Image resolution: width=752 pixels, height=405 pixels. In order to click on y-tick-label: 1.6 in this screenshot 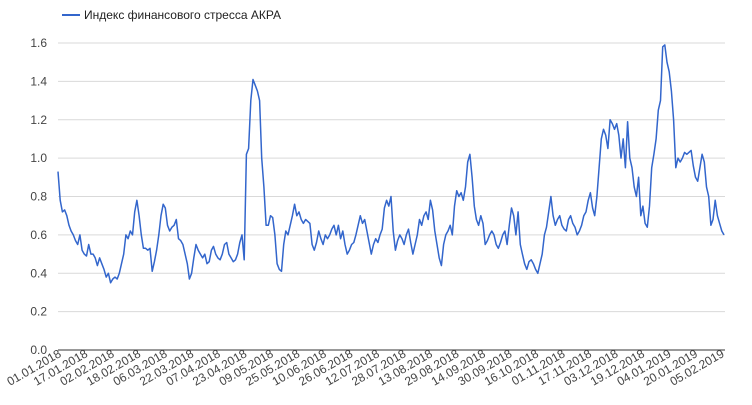, I will do `click(38, 43)`.